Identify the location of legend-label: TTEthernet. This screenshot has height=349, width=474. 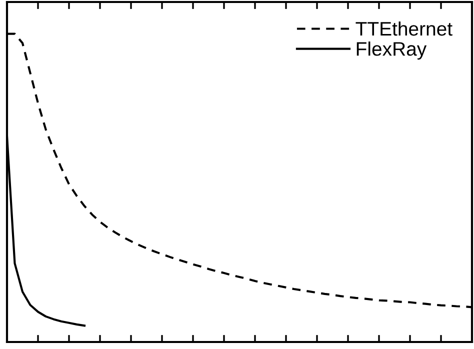
(404, 28).